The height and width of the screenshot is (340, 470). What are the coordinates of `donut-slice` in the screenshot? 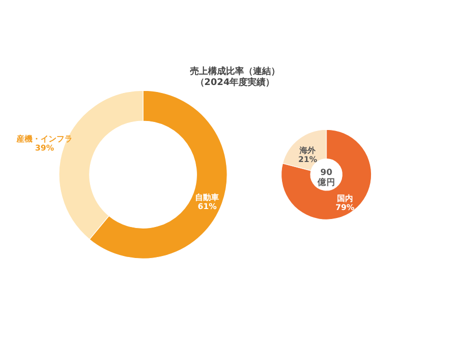 It's located at (326, 174).